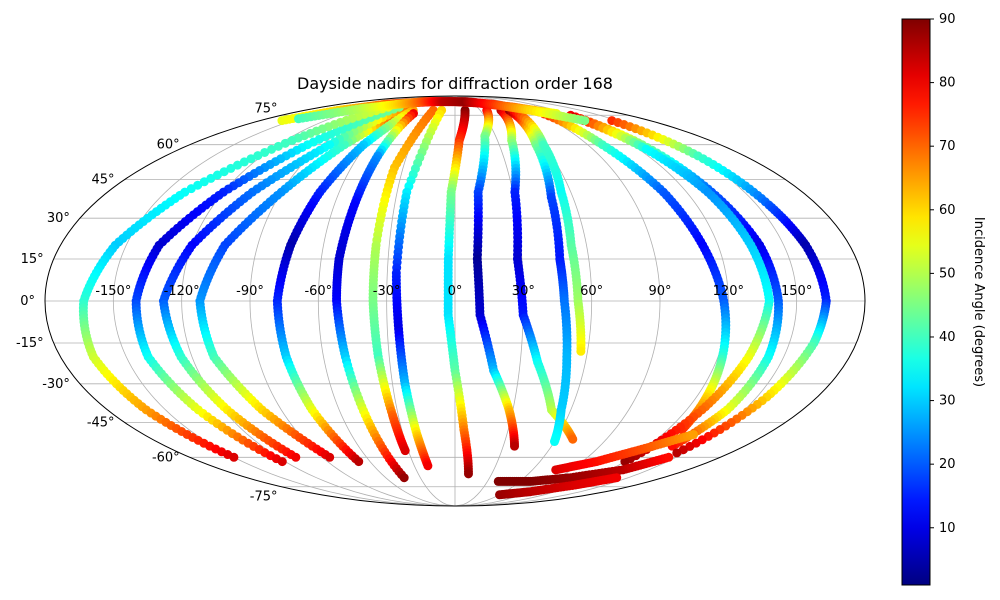 The image size is (1000, 600). I want to click on colorbar-tick-label: 50, so click(947, 273).